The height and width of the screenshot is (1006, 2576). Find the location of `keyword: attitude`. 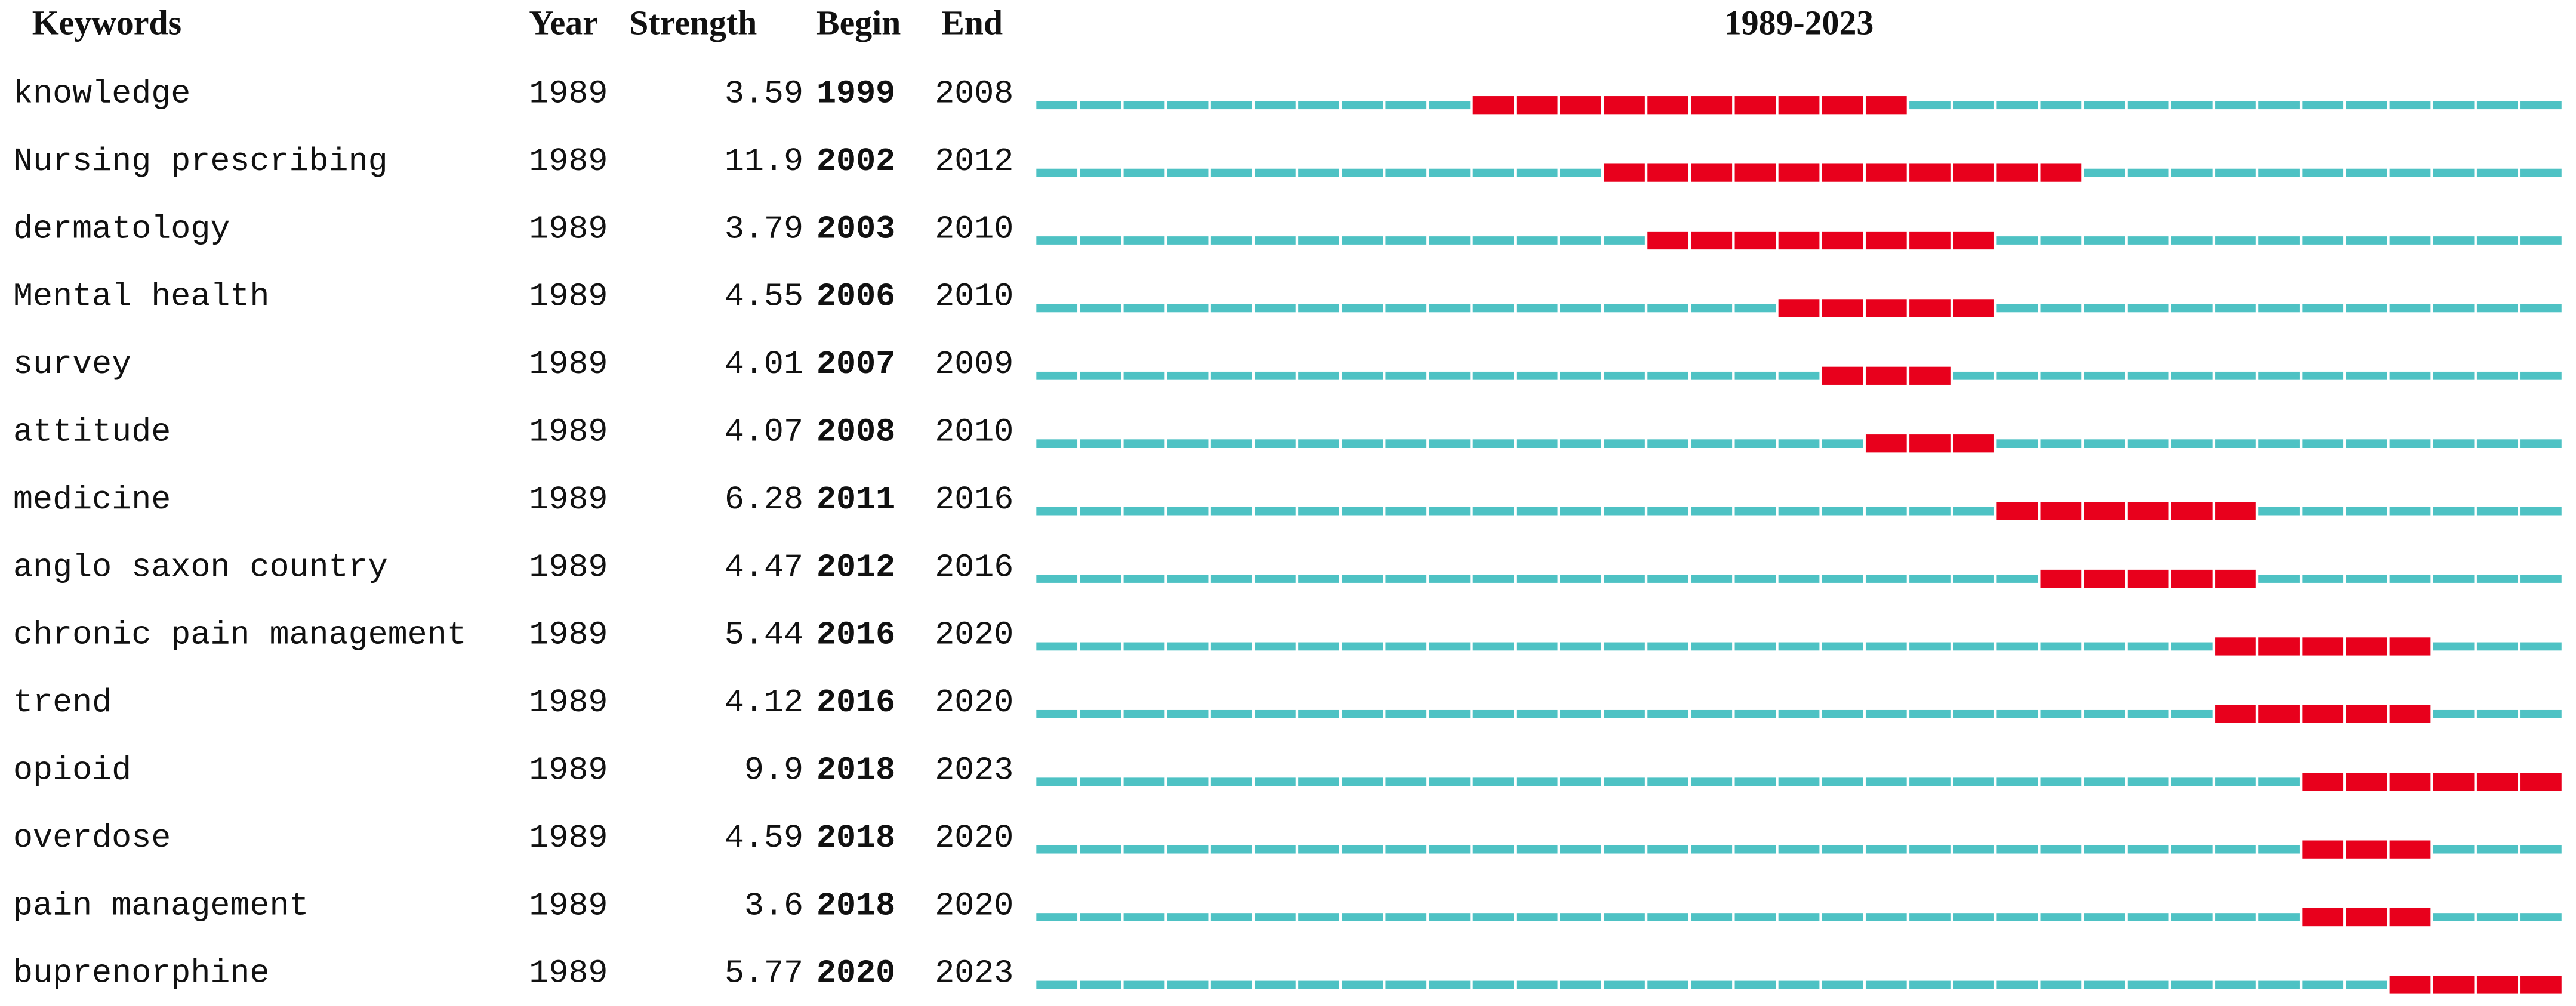

keyword: attitude is located at coordinates (92, 431).